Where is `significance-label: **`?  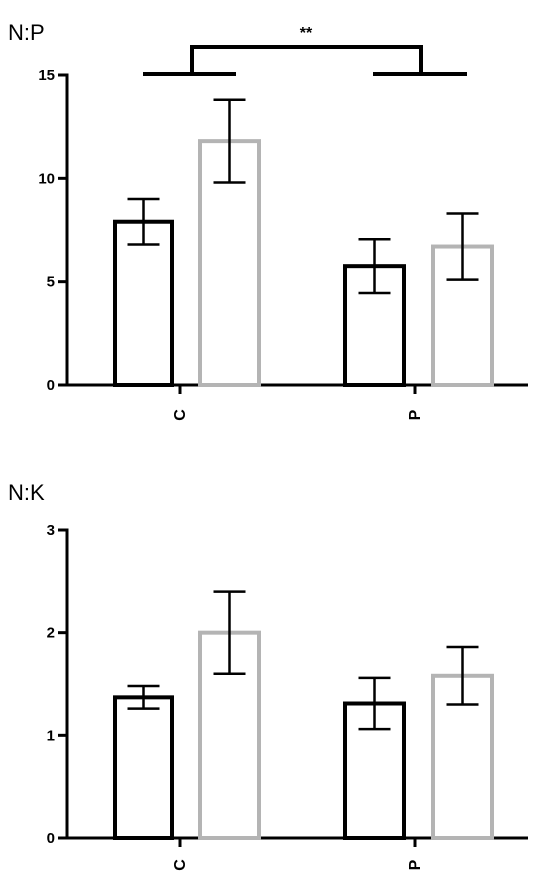
significance-label: ** is located at coordinates (306, 33).